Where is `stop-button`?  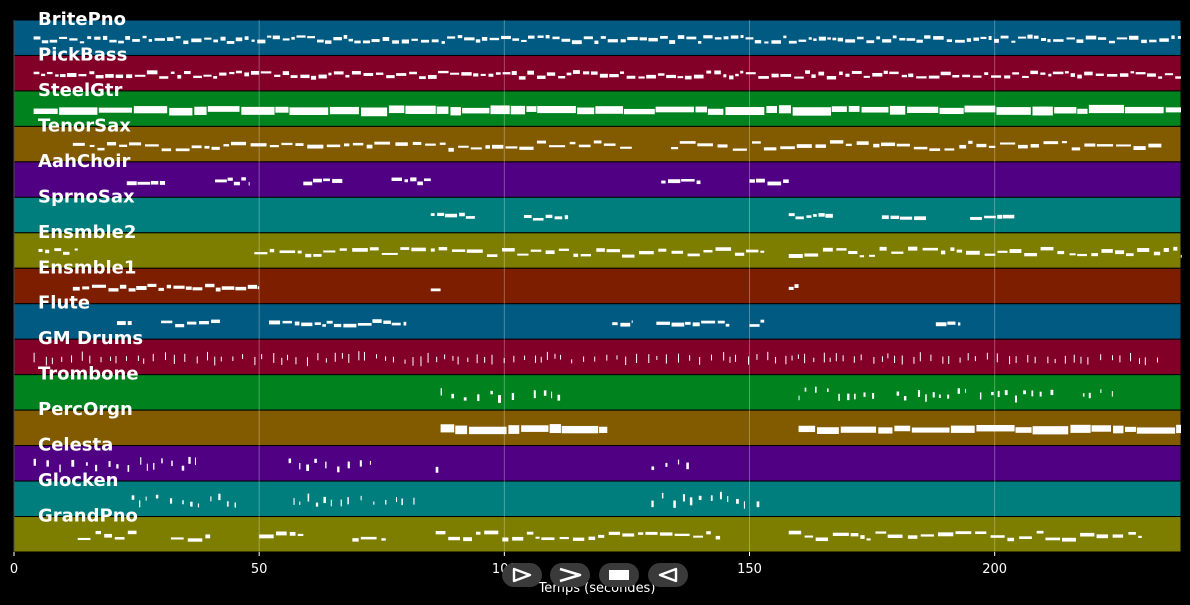
stop-button is located at coordinates (619, 575).